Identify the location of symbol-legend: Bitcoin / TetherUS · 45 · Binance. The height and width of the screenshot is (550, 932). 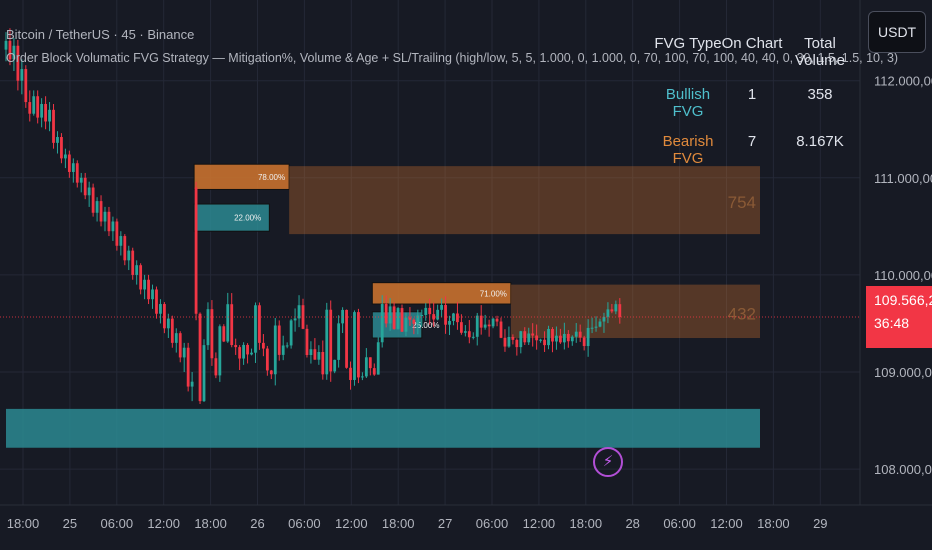
(100, 34).